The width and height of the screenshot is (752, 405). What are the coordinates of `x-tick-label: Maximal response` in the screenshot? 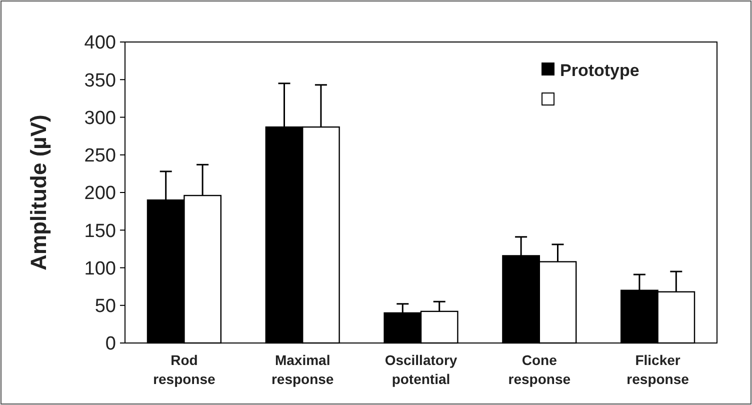 It's located at (302, 369).